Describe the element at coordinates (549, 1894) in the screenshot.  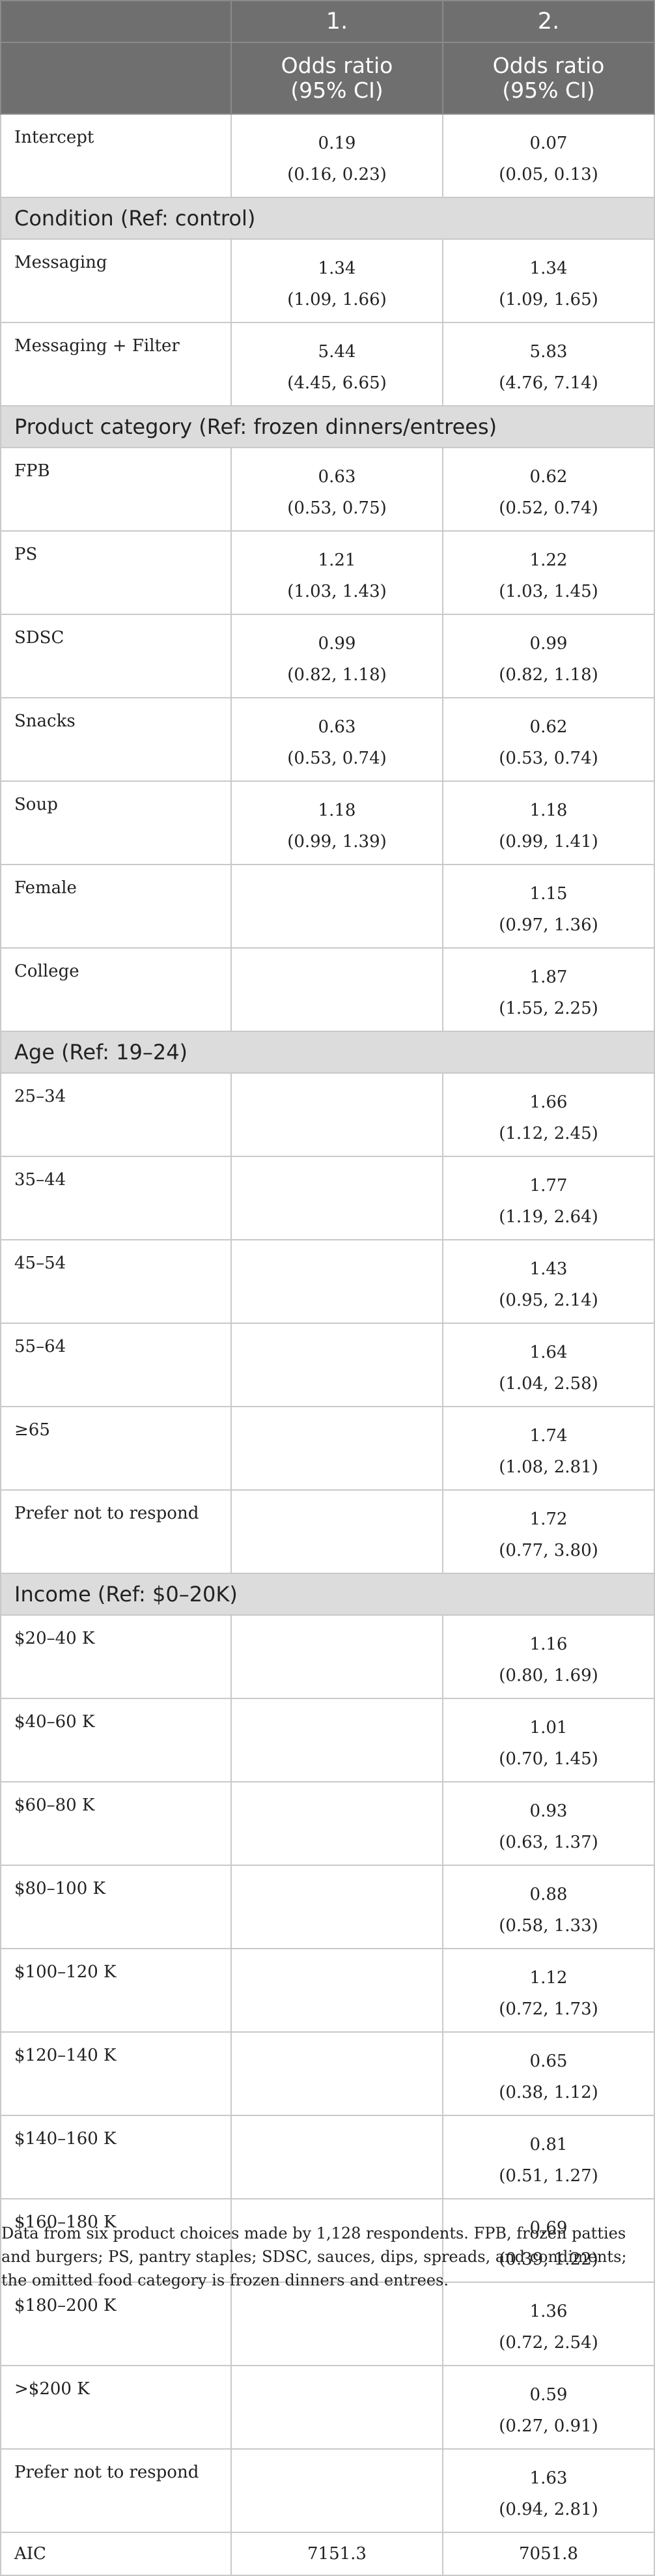
I see `odds-ratio-value: 0.88` at that location.